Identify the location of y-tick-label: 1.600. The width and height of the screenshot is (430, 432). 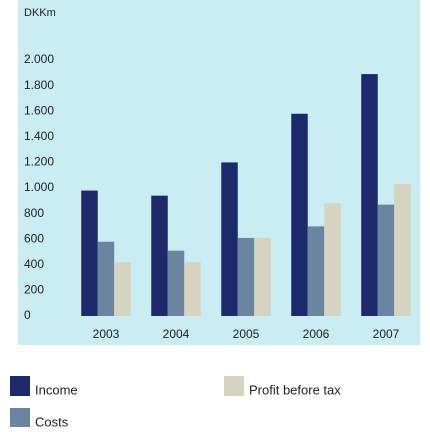
(39, 110).